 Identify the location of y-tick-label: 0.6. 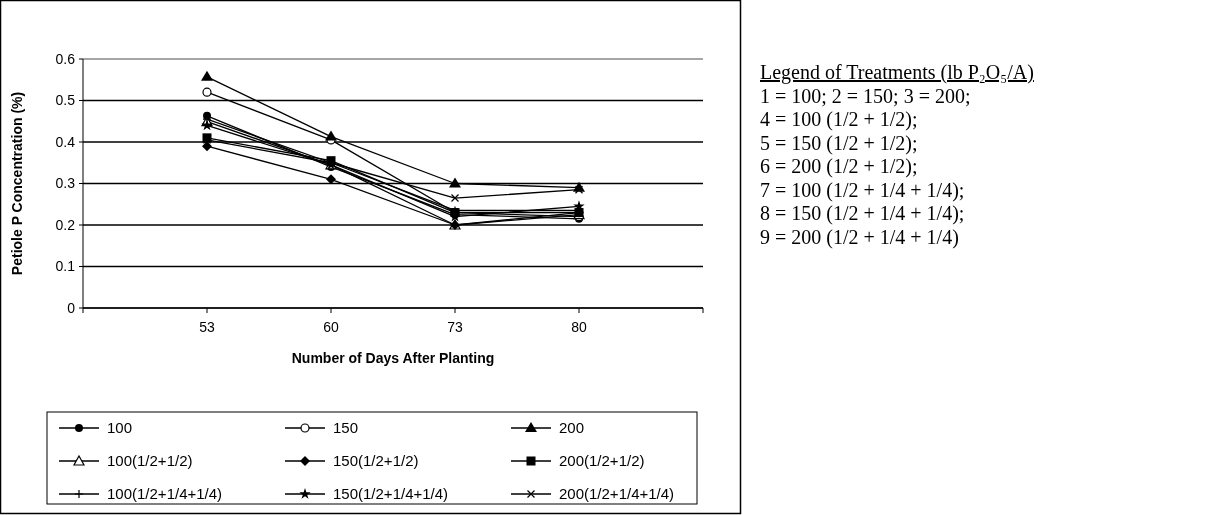
(65, 58).